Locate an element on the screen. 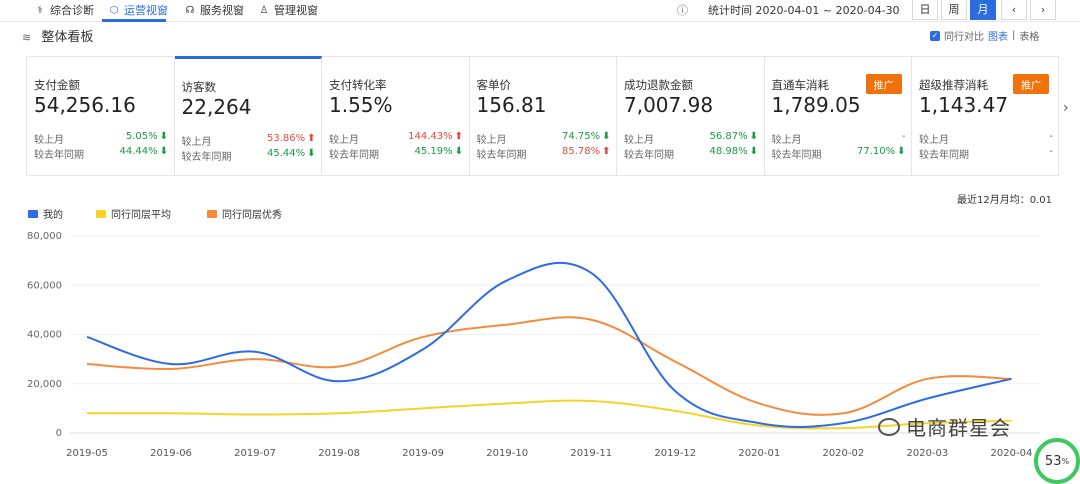 Image resolution: width=1080 pixels, height=484 pixels. tab-operations: ⬡ 运营视窗 is located at coordinates (138, 10).